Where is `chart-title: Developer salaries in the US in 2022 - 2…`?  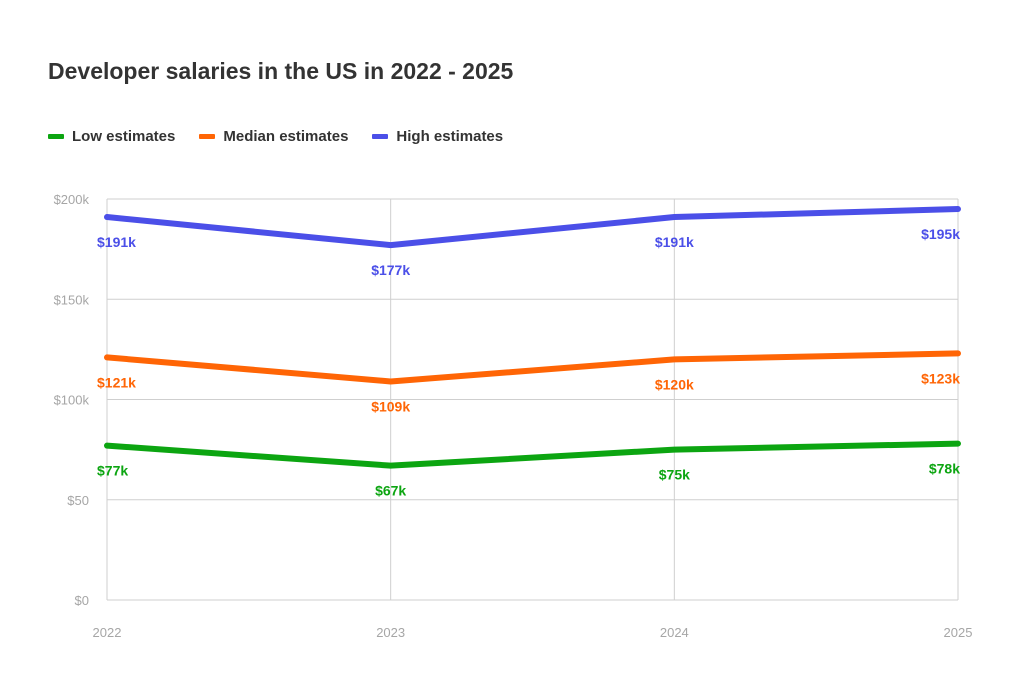
chart-title: Developer salaries in the US in 2022 - 2… is located at coordinates (281, 71).